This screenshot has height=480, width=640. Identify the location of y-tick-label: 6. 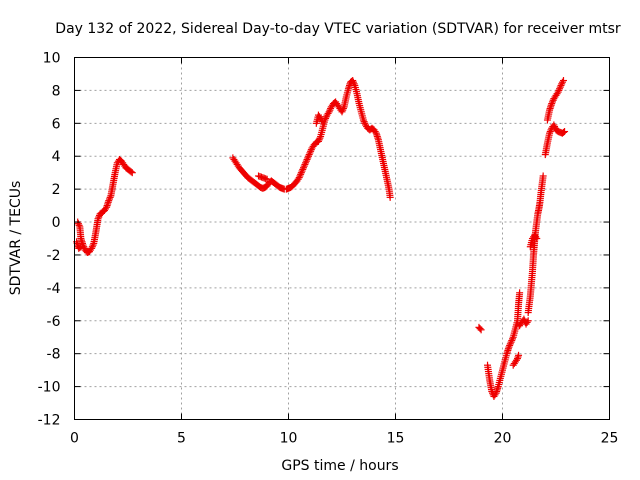
(56, 124).